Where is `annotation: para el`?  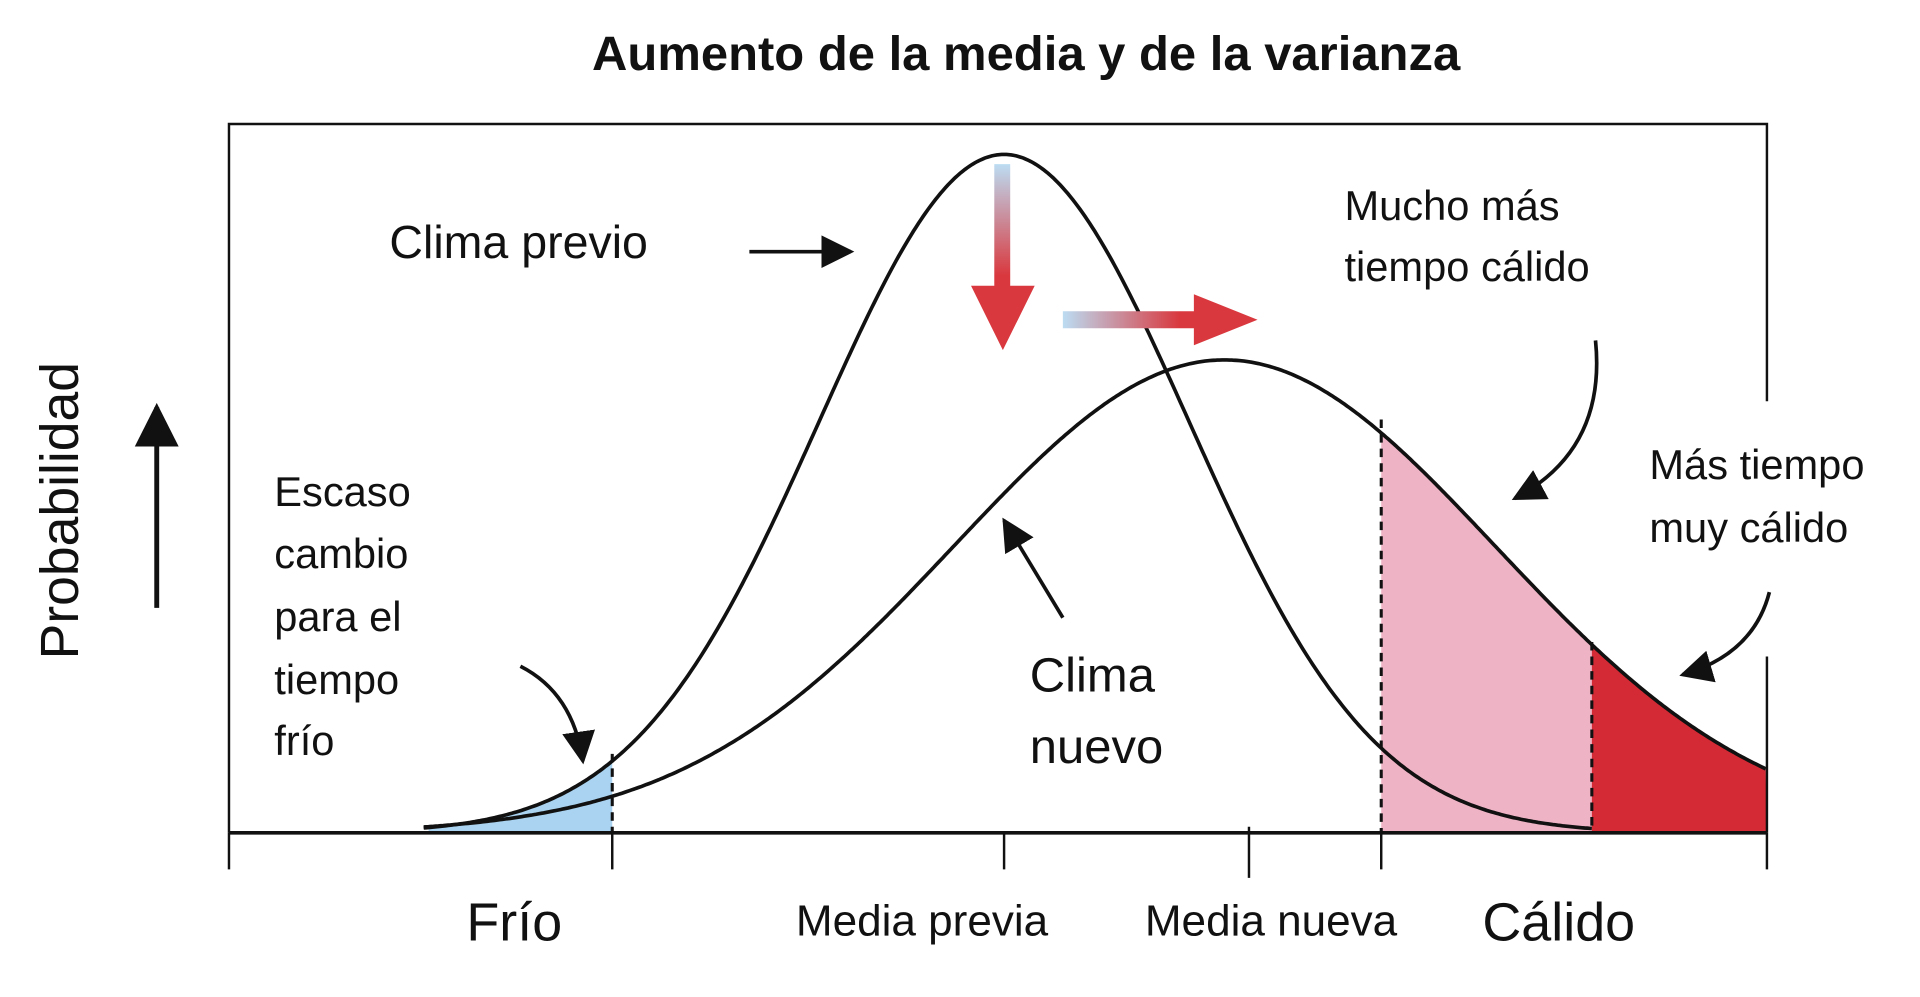
annotation: para el is located at coordinates (337, 616).